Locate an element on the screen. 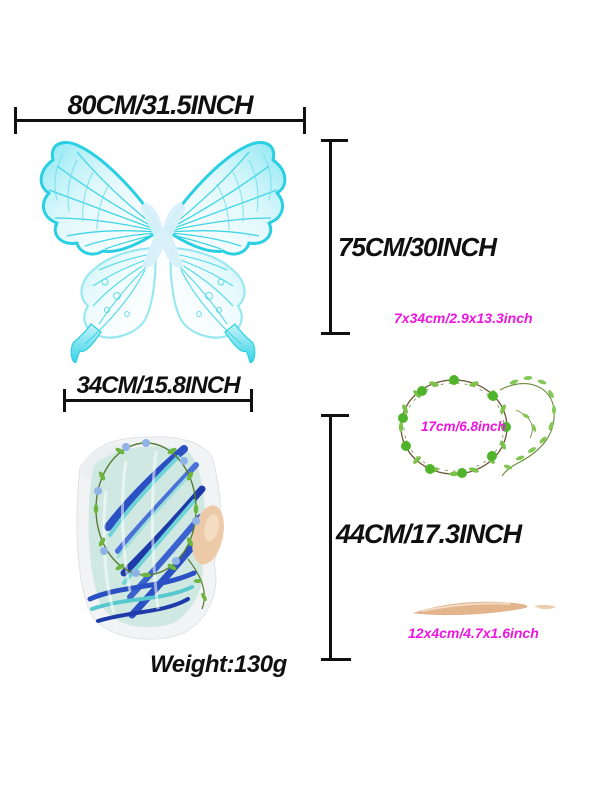 Image resolution: width=600 pixels, height=800 pixels. leaf-vine-wreath is located at coordinates (477, 426).